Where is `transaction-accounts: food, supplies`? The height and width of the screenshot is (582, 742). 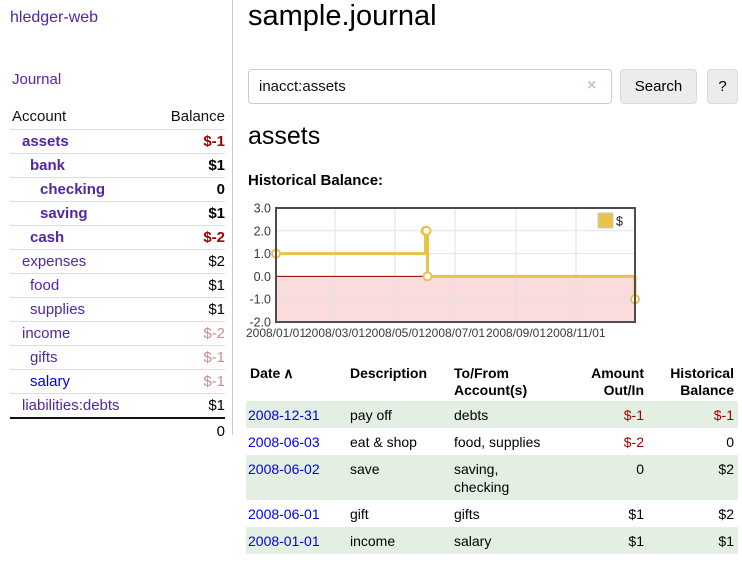 transaction-accounts: food, supplies is located at coordinates (497, 442).